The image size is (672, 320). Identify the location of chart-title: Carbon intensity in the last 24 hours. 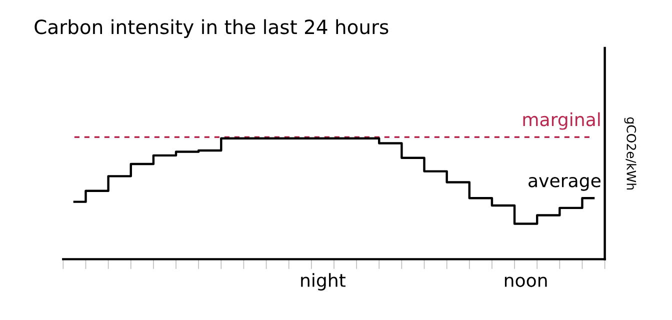
(211, 28).